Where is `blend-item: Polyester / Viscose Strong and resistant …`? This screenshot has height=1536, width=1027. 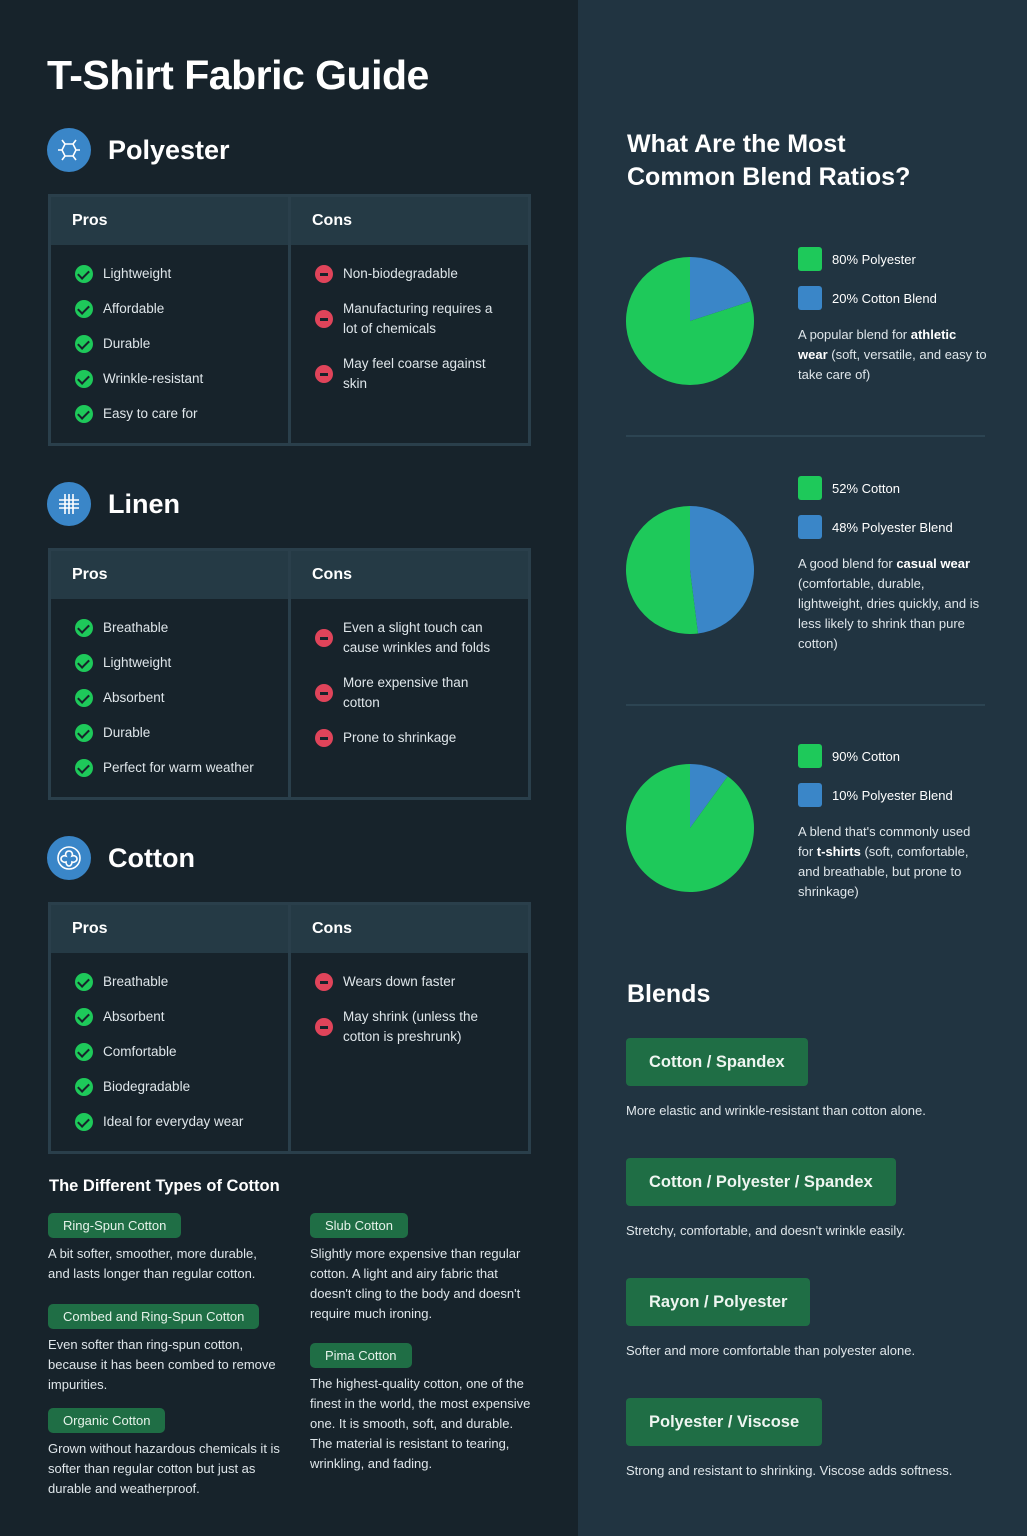 blend-item: Polyester / Viscose Strong and resistant … is located at coordinates (789, 1438).